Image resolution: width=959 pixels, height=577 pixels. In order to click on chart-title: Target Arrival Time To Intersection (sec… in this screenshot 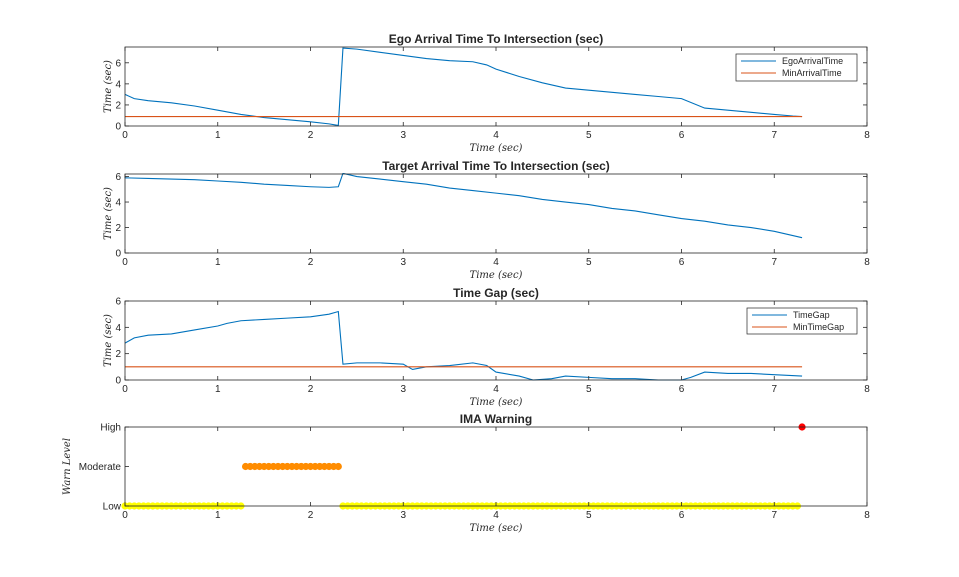, I will do `click(496, 166)`.